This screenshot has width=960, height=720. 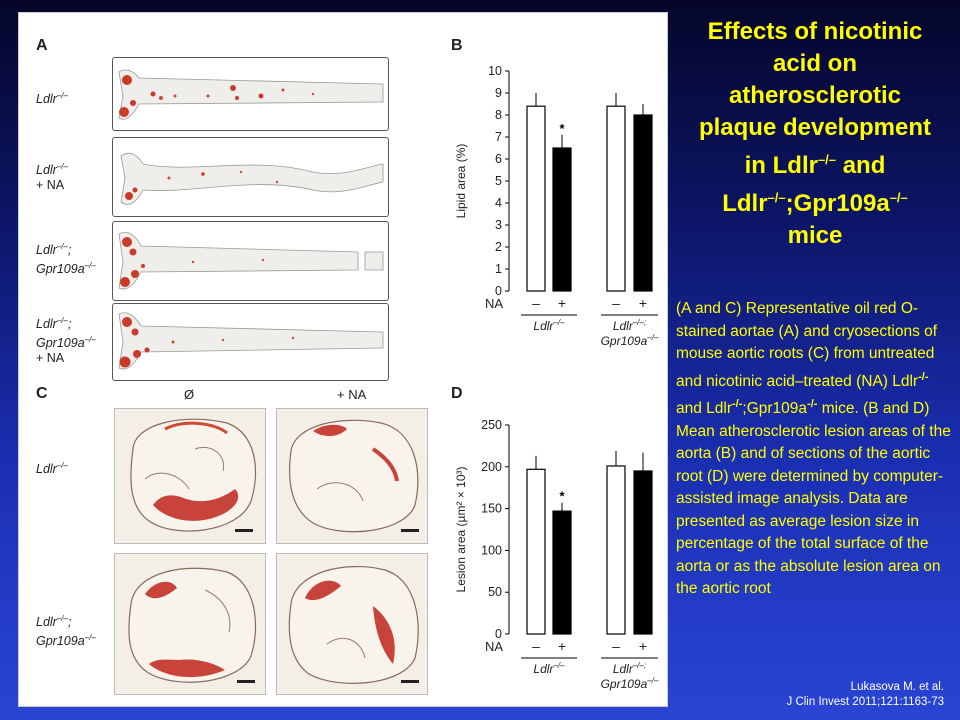 What do you see at coordinates (491, 550) in the screenshot?
I see `y-tick-label: 100` at bounding box center [491, 550].